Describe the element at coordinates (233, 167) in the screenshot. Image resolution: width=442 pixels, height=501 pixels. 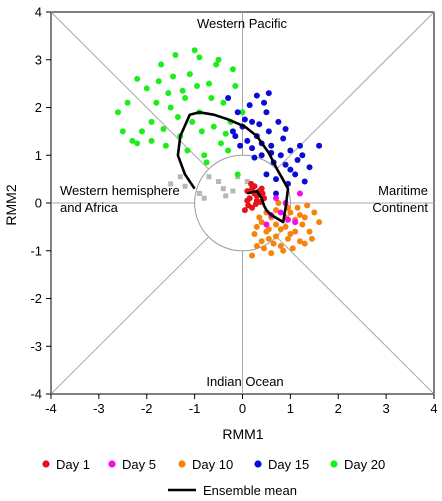
I see `ensemble-mean-line` at that location.